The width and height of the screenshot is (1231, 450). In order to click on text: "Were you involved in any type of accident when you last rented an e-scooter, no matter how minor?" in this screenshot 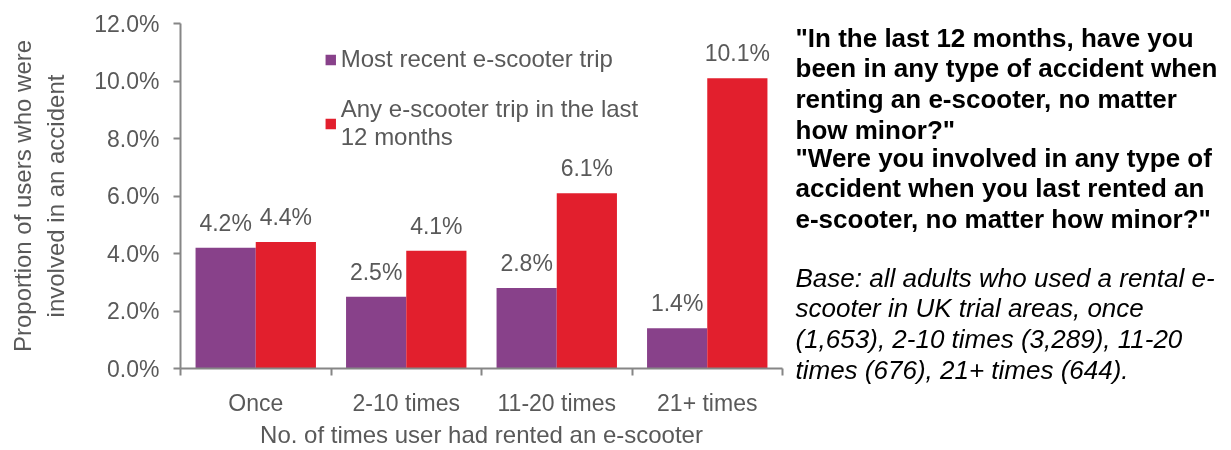, I will do `click(1004, 188)`.